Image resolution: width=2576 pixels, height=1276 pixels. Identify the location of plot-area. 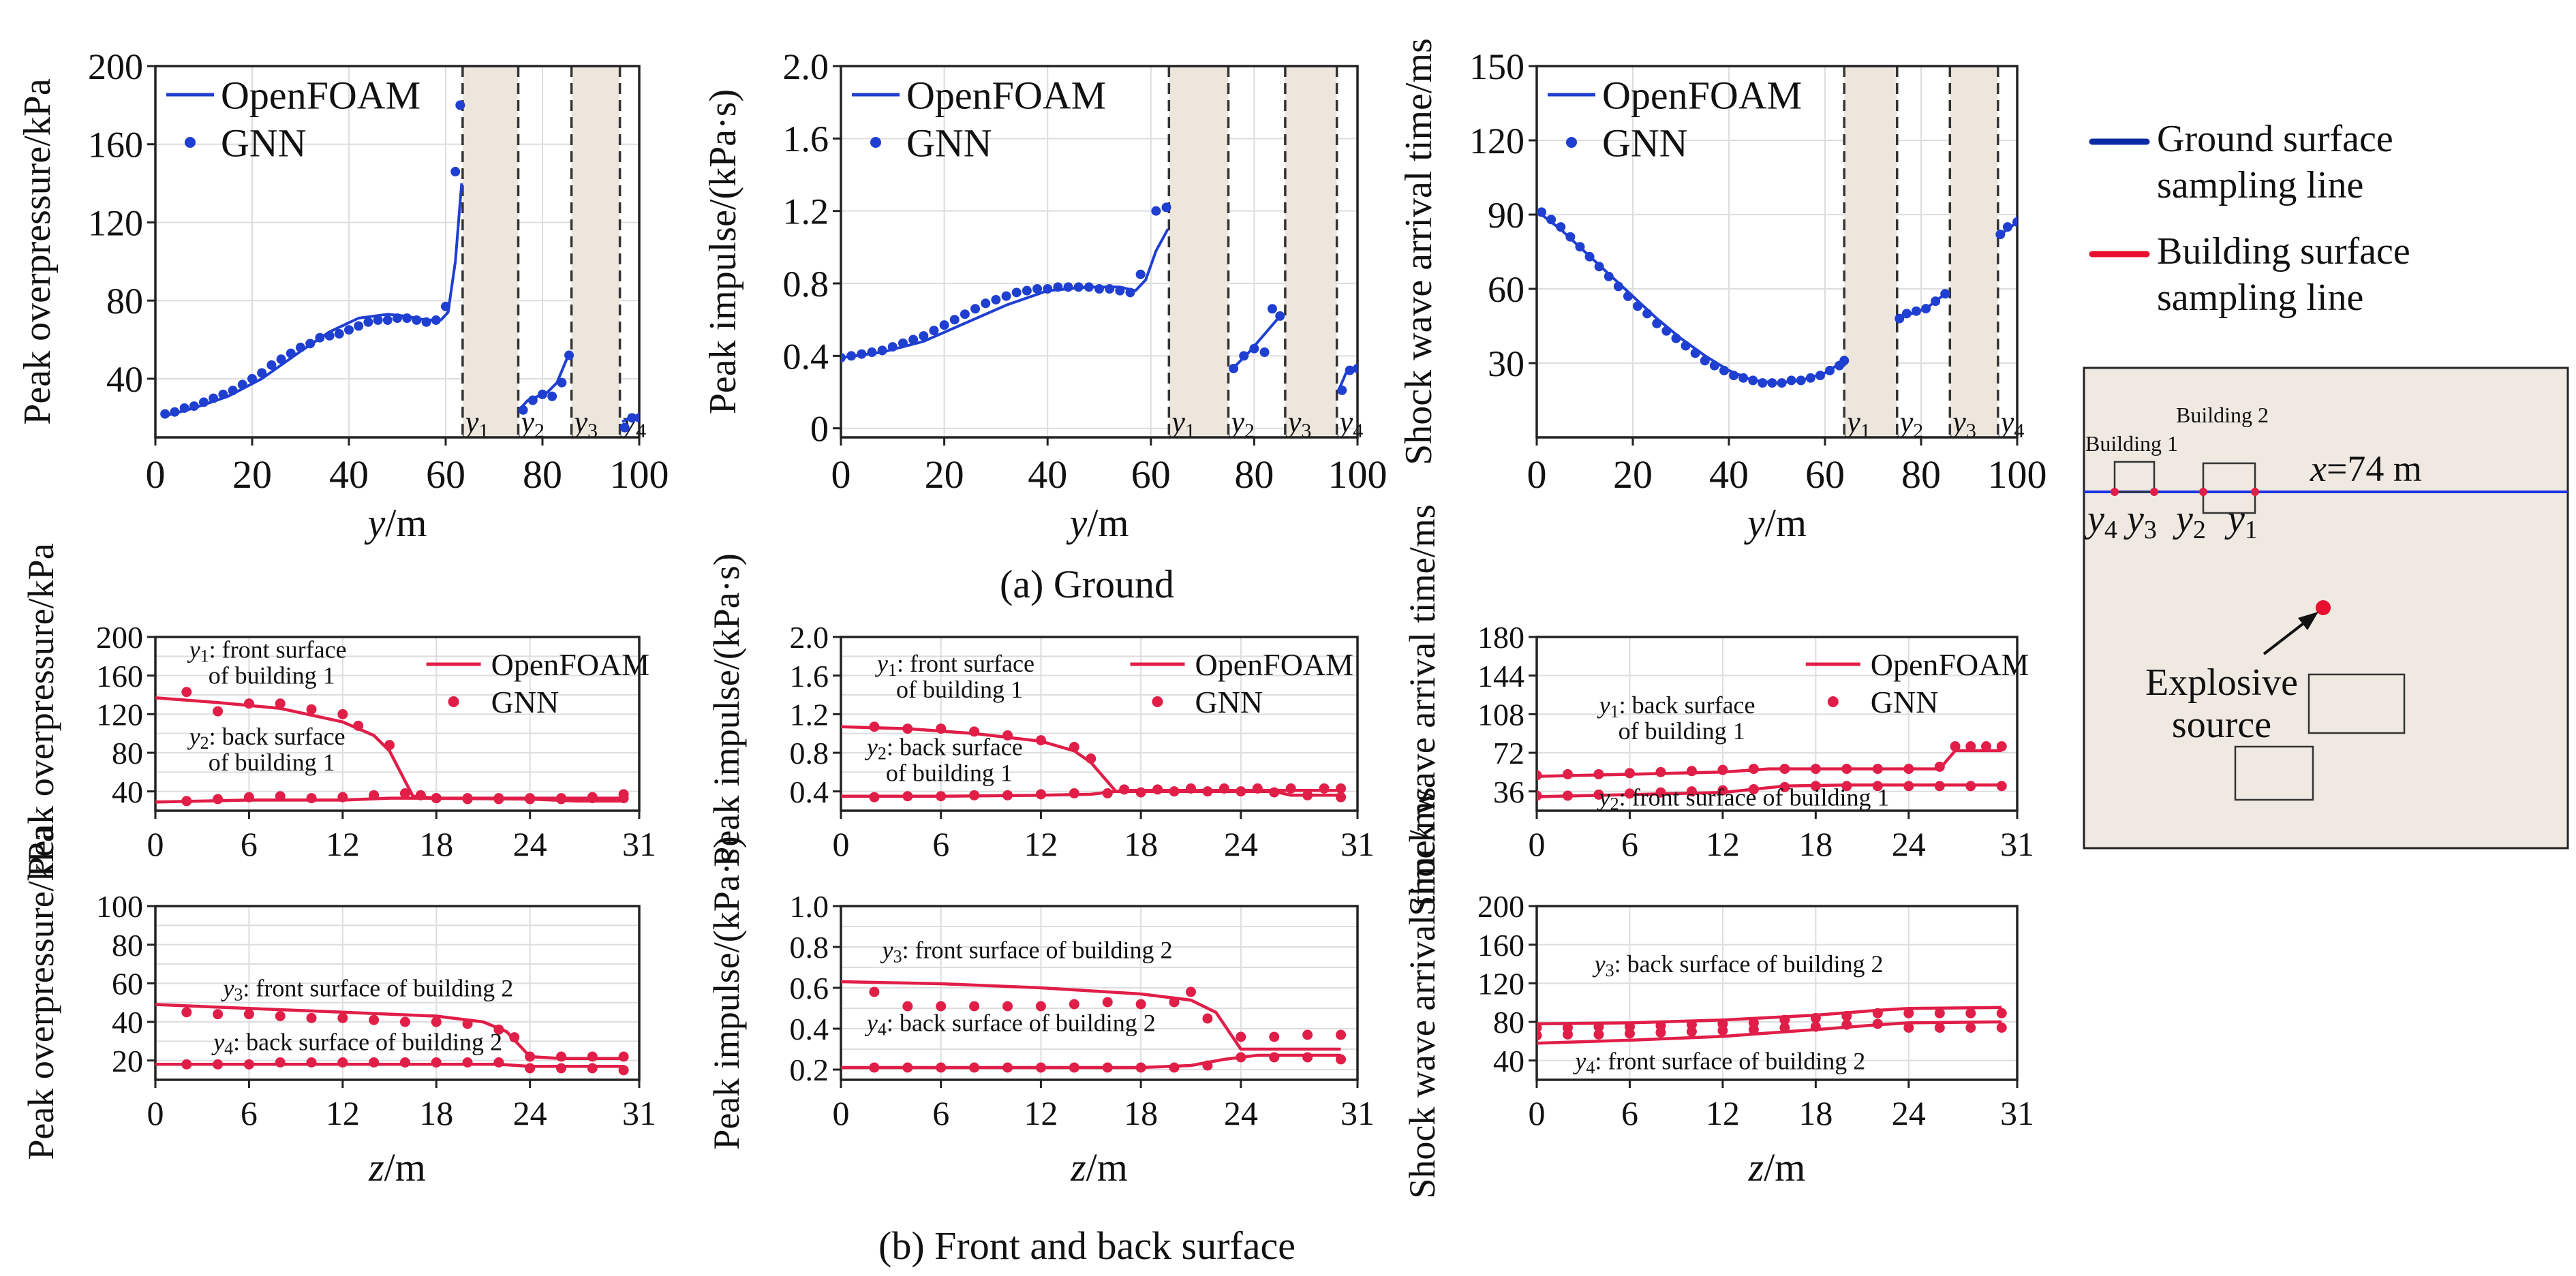
(392, 1040).